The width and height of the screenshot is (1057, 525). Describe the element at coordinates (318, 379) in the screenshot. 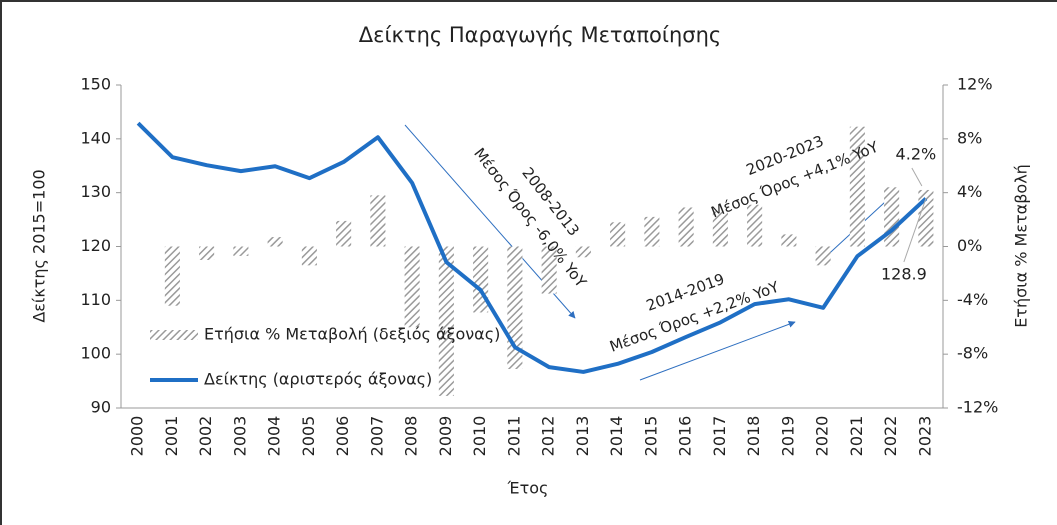

I see `legend-label: Δείκτης (αριστερός άξονας)` at that location.